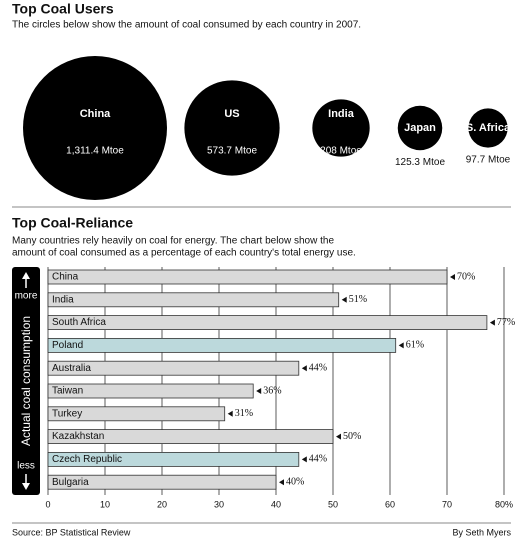 Image resolution: width=523 pixels, height=541 pixels. I want to click on direction-bar, so click(26, 381).